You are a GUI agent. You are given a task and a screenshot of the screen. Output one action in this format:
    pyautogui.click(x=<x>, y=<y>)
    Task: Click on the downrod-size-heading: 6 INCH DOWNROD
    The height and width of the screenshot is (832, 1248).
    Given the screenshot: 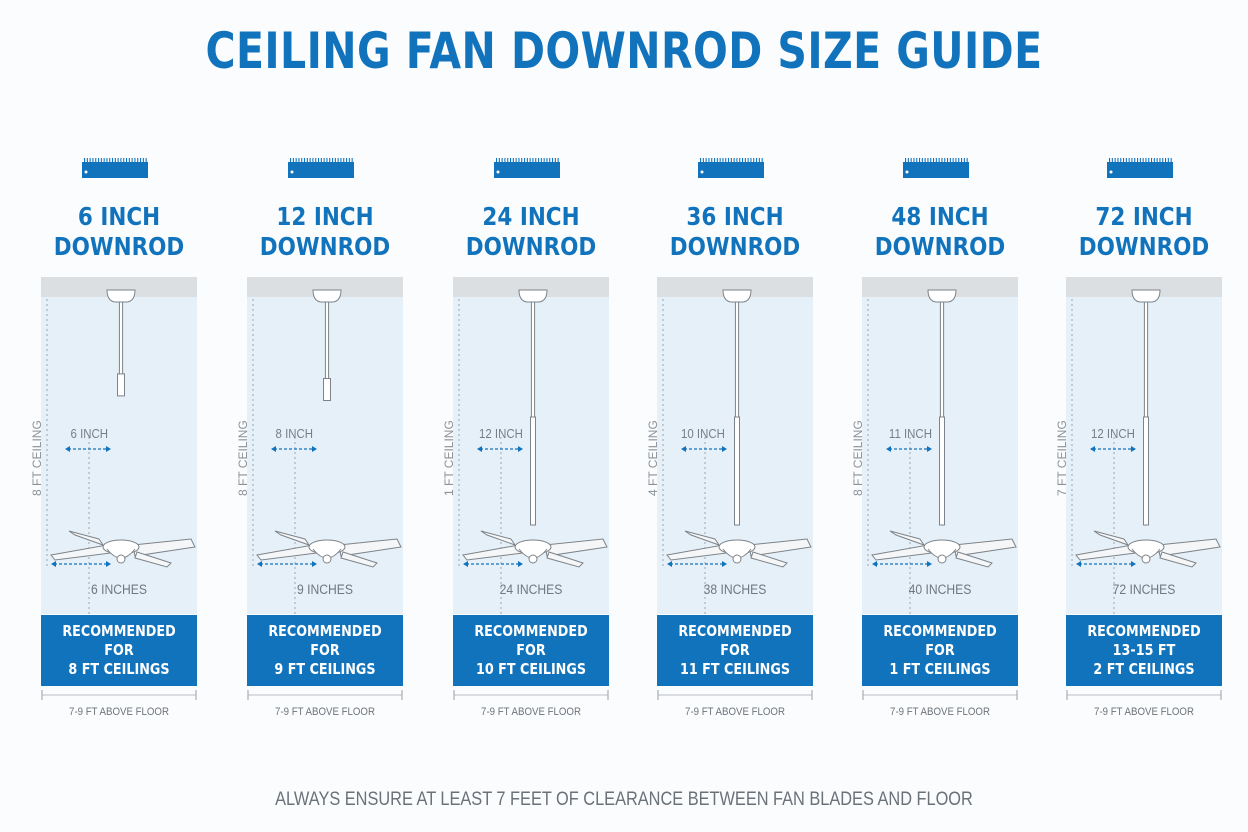 What is the action you would take?
    pyautogui.click(x=118, y=232)
    